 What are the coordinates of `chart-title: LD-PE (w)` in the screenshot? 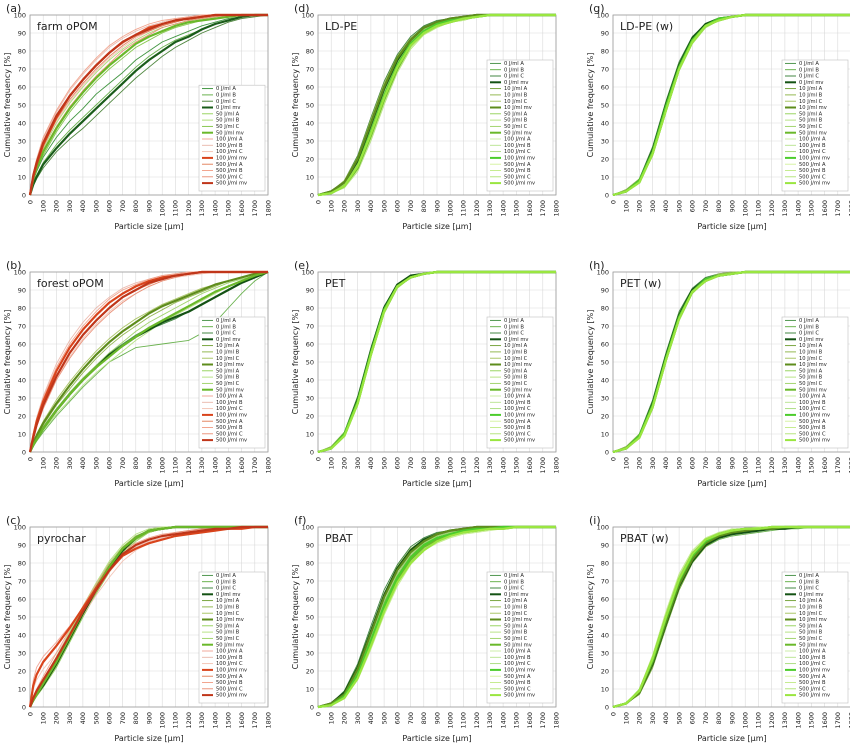 It's located at (646, 26).